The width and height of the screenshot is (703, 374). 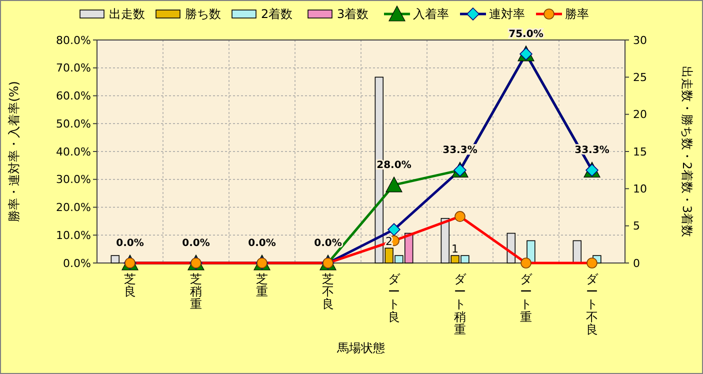 What do you see at coordinates (526, 34) in the screenshot?
I see `data-label: 75.0%` at bounding box center [526, 34].